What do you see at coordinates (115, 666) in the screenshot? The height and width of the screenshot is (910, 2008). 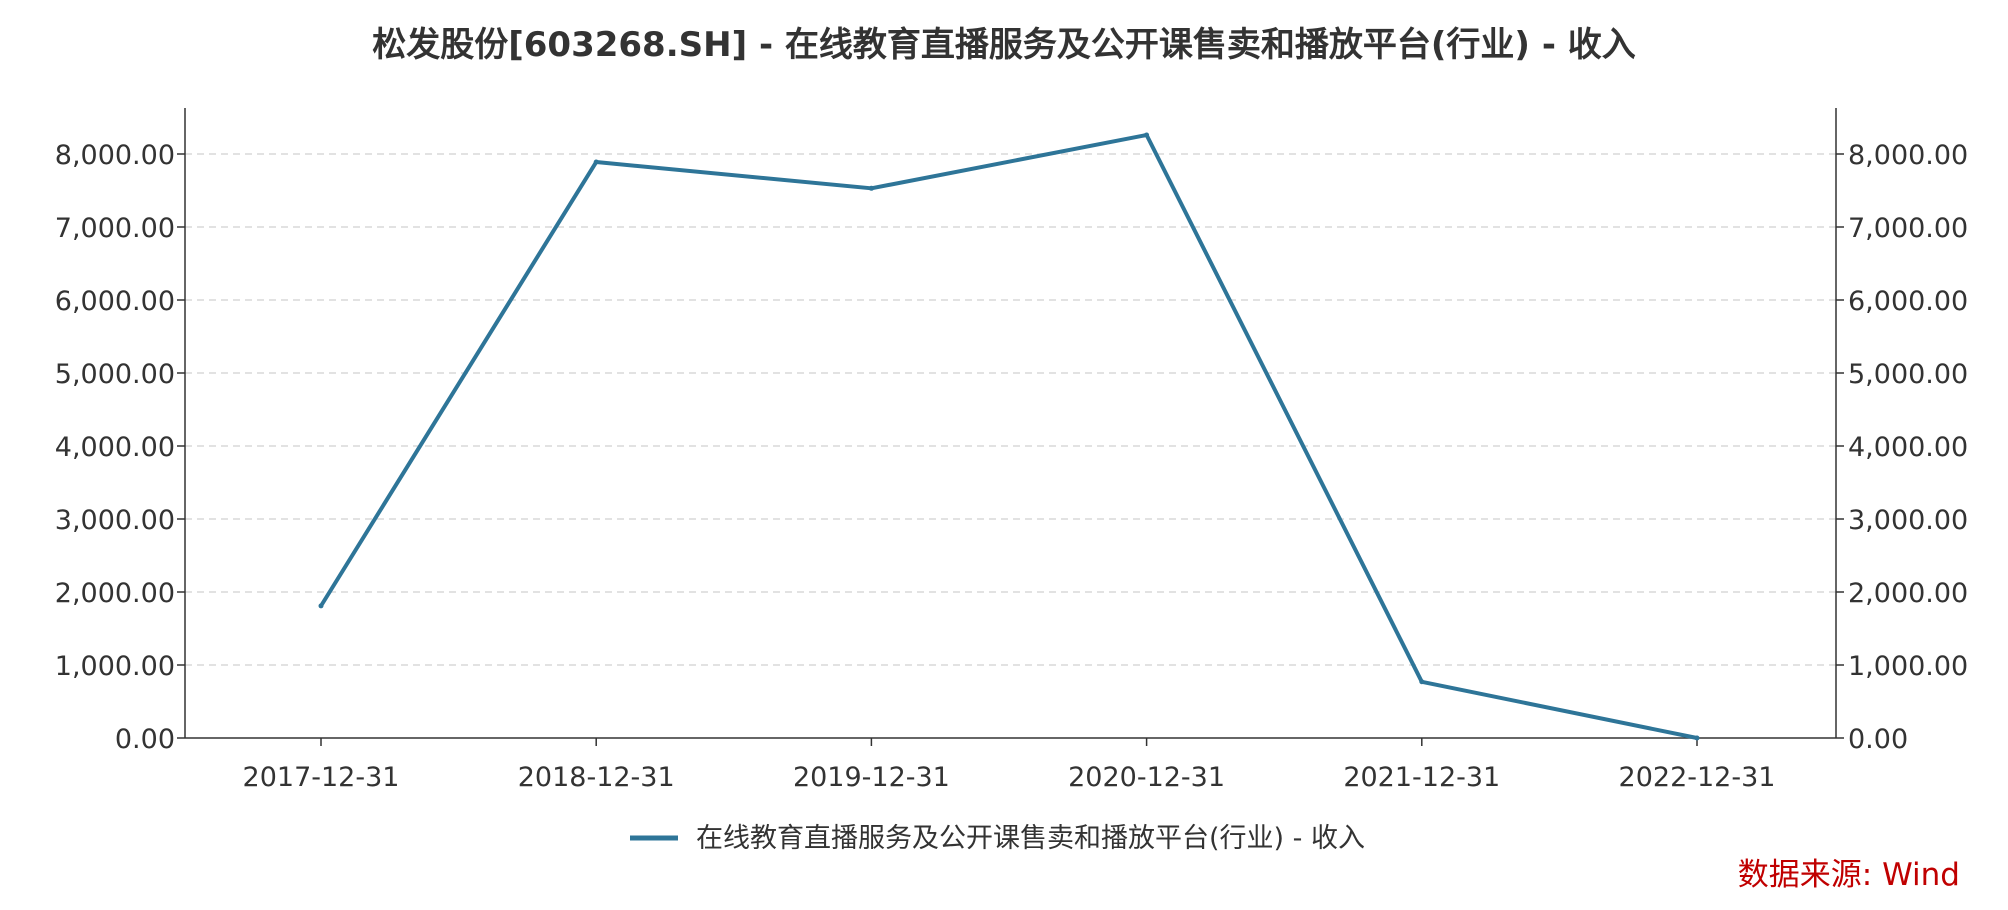 I see `y-tick-label-left: 1,000.00` at bounding box center [115, 666].